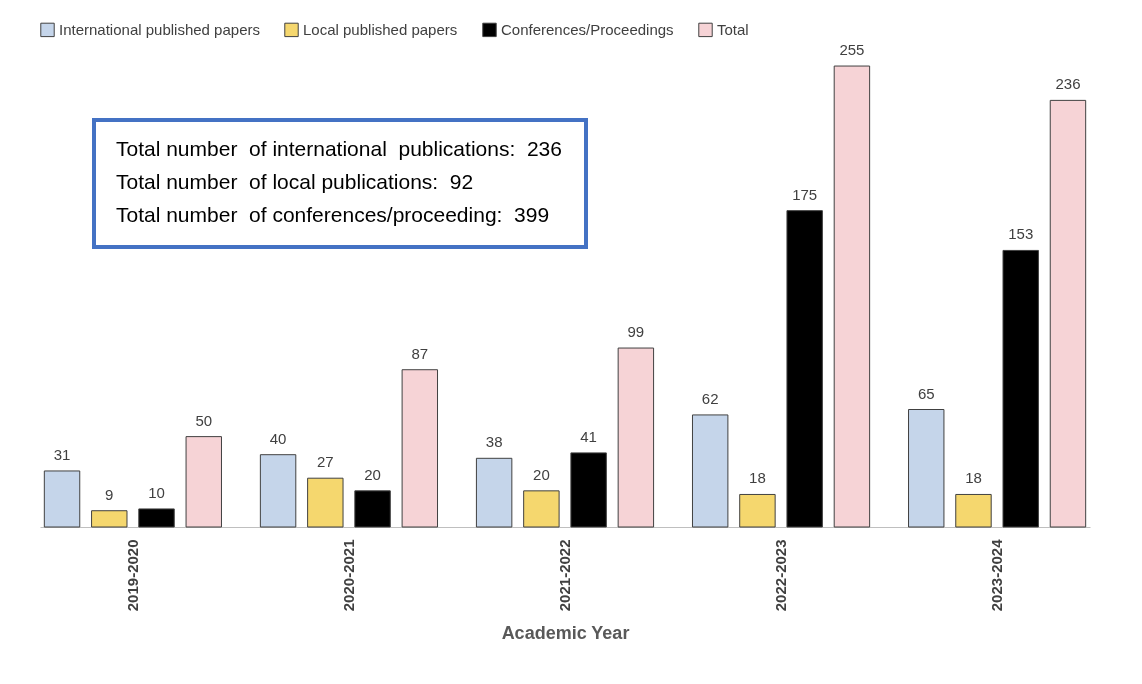 The width and height of the screenshot is (1142, 684). I want to click on x-tick-label: 2023-2024, so click(997, 575).